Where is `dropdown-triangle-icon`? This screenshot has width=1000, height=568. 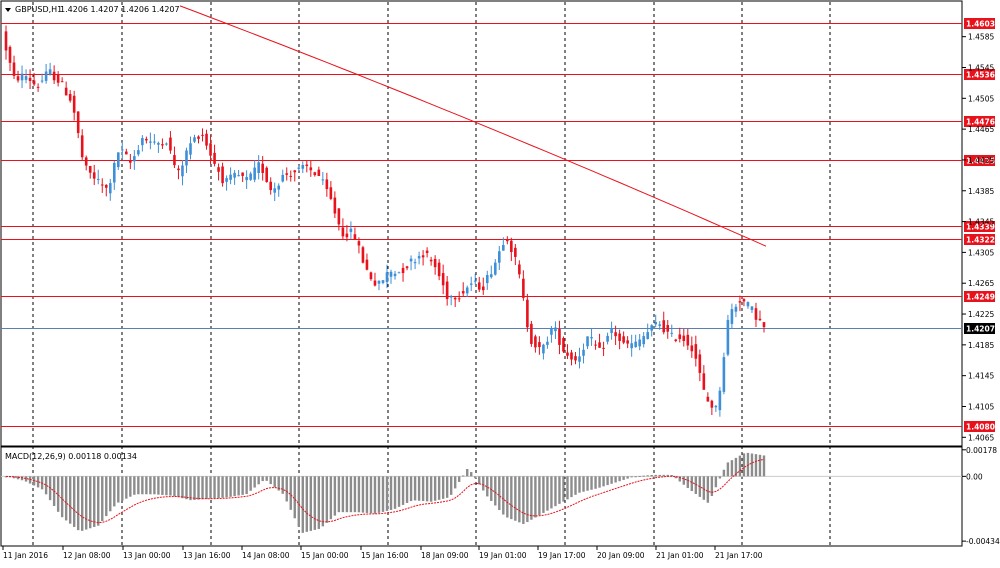
dropdown-triangle-icon is located at coordinates (8, 10).